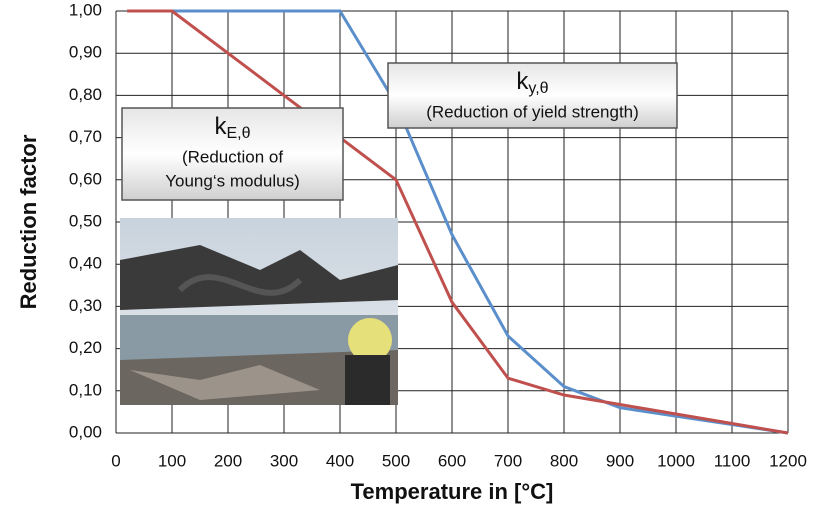 The image size is (820, 511). What do you see at coordinates (85, 136) in the screenshot?
I see `y-tick-label: 0,70` at bounding box center [85, 136].